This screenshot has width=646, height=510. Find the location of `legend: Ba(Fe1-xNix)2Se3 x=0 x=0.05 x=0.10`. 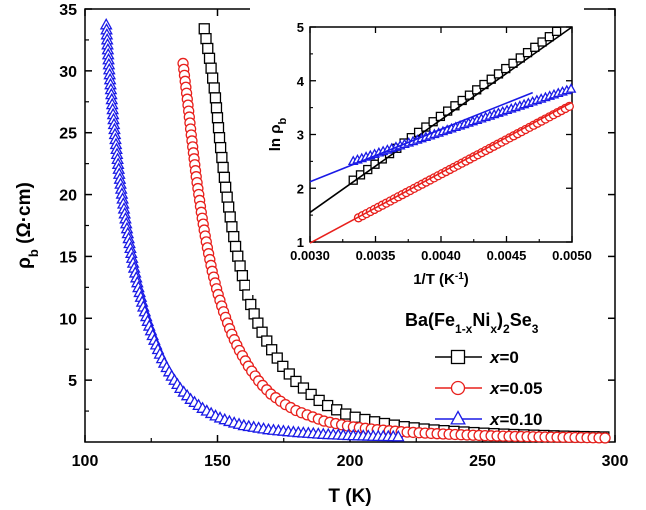

legend: Ba(Fe1-xNix)2Se3 x=0 x=0.05 x=0.10 is located at coordinates (473, 369).